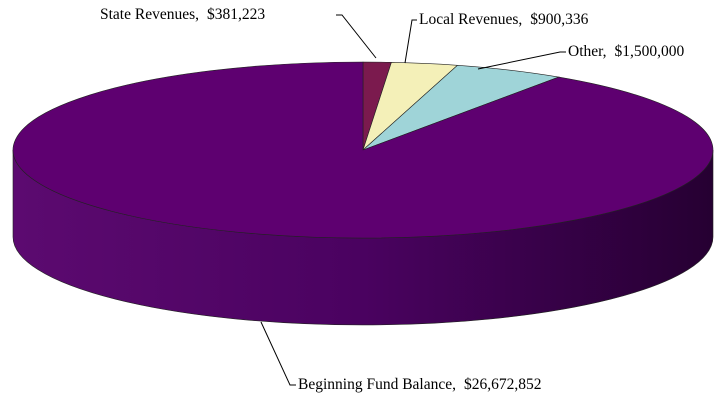 The height and width of the screenshot is (401, 728). I want to click on slice-name: State Revenues,, so click(149, 14).